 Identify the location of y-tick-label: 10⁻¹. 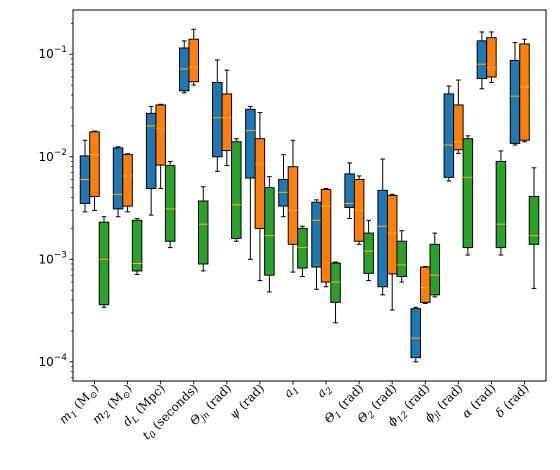
(52, 53).